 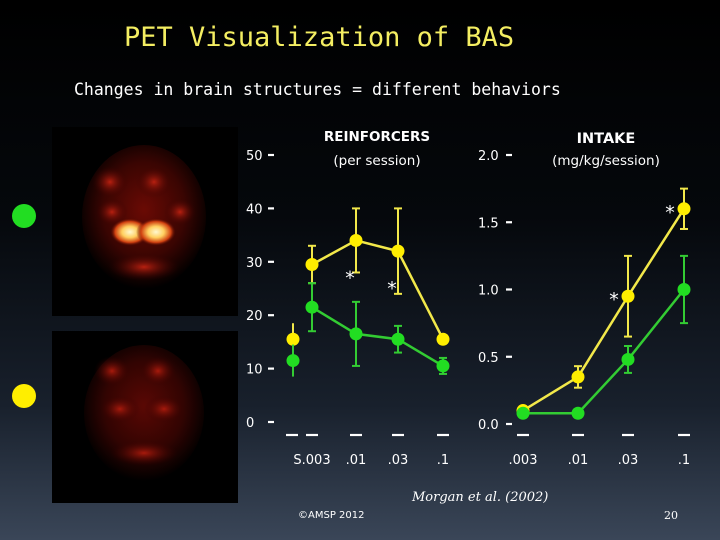 I want to click on citation: Morgan et al. (2002), so click(x=480, y=497).